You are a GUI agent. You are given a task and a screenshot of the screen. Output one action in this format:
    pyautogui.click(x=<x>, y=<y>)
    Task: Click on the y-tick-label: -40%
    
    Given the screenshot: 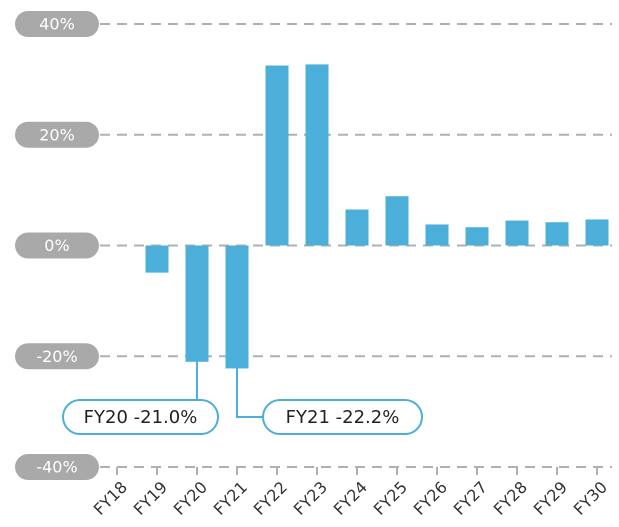 What is the action you would take?
    pyautogui.click(x=56, y=467)
    